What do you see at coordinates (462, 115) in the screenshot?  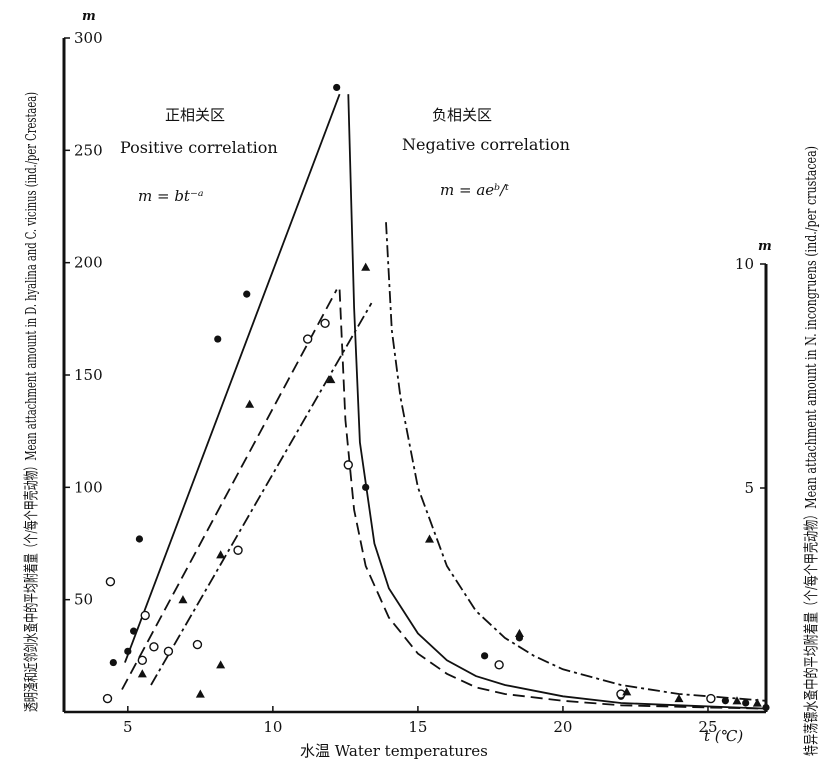 I see `negative-region-title-cn: 负相关区` at bounding box center [462, 115].